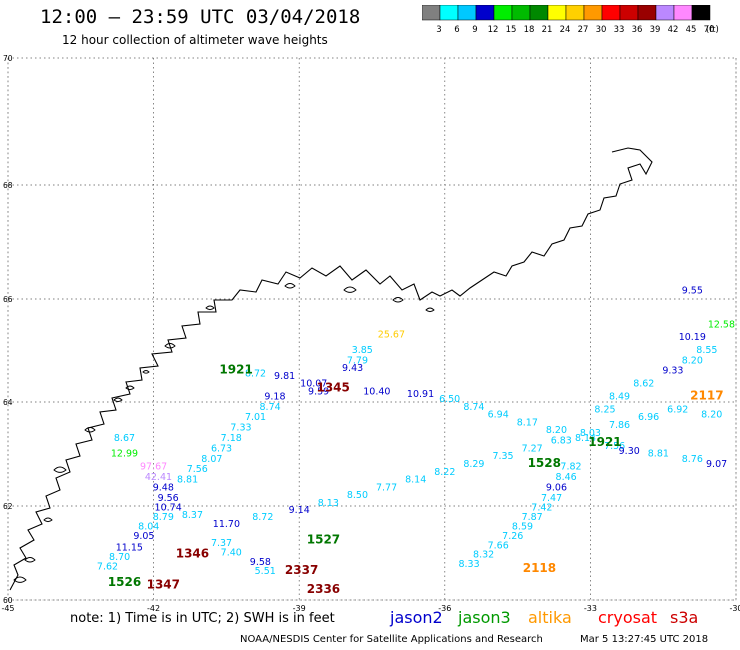 This screenshot has width=740, height=650. Describe the element at coordinates (529, 30) in the screenshot. I see `color-bin-label: 18` at that location.